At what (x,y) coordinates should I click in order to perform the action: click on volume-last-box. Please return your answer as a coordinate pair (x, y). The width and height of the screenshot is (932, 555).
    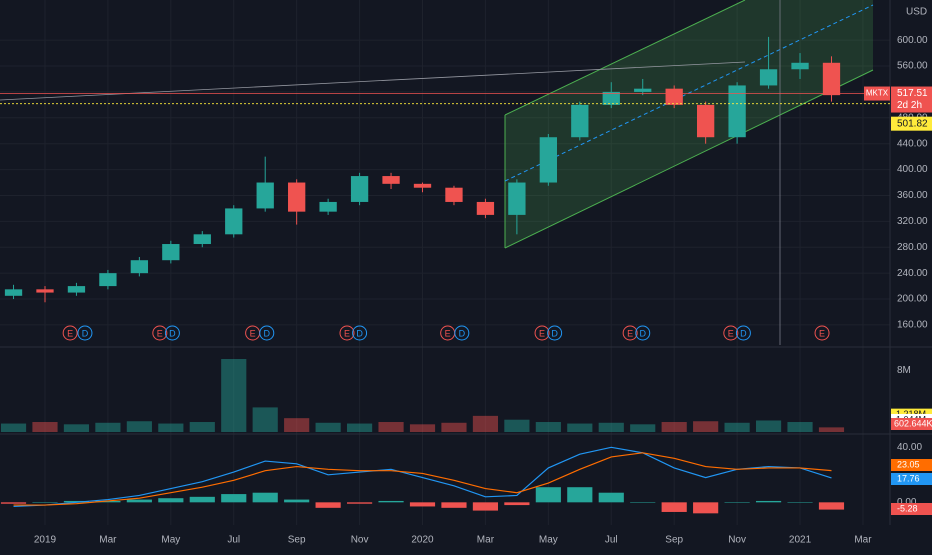
    Looking at the image, I should click on (911, 424).